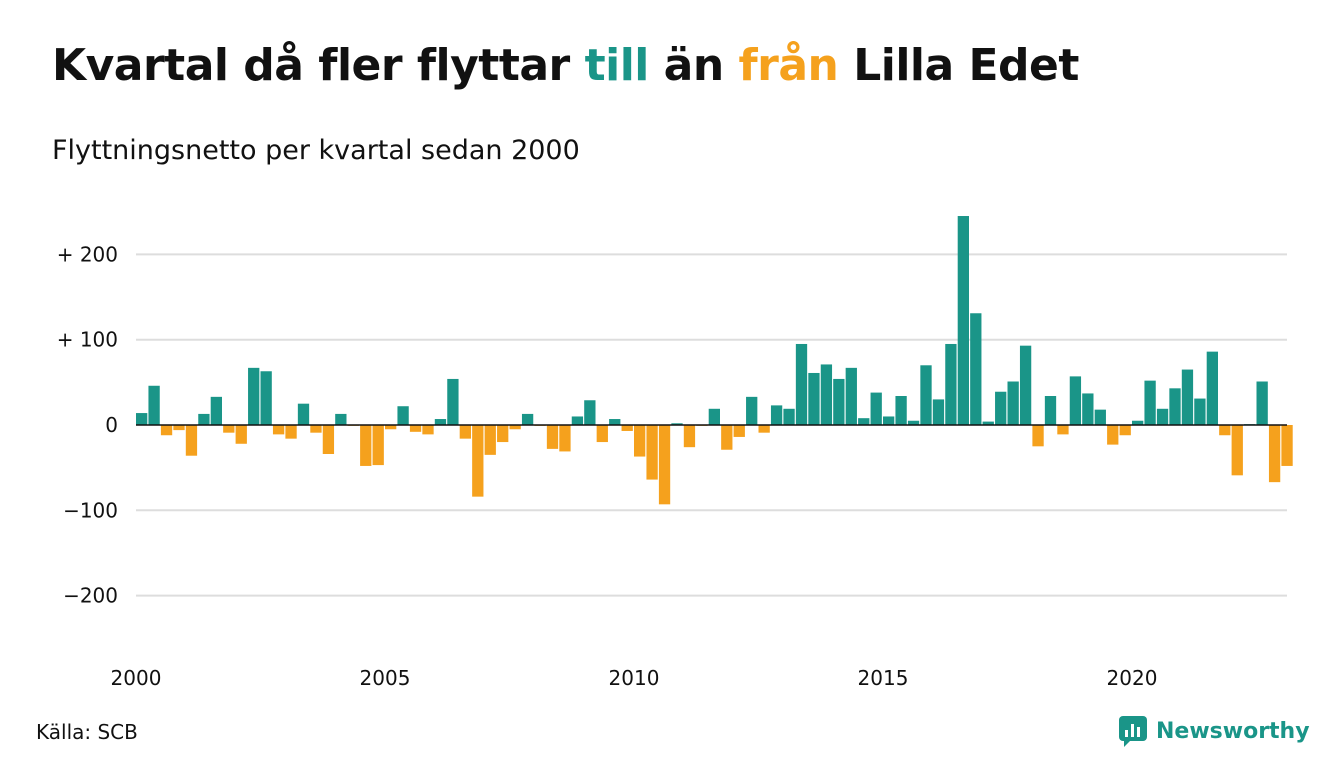 This screenshot has width=1340, height=780. I want to click on title-part-1: Kvartal då fler flyttar, so click(318, 65).